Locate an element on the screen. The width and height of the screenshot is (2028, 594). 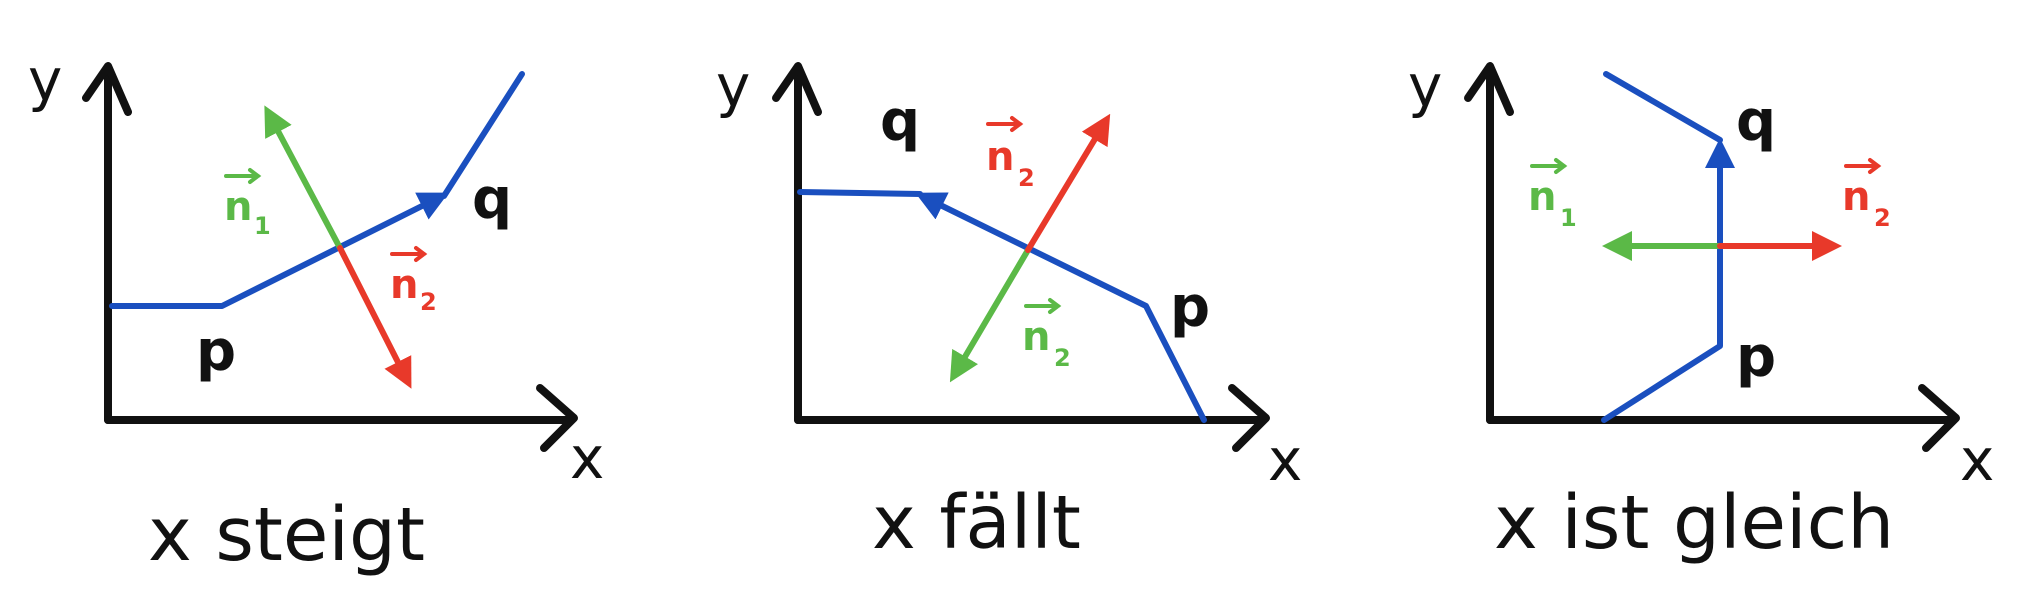
label-n1: n 2 is located at coordinates (1046, 335).